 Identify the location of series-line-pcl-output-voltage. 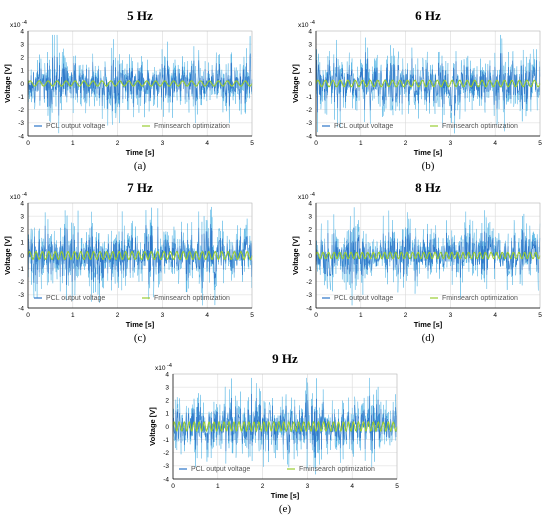
(140, 256).